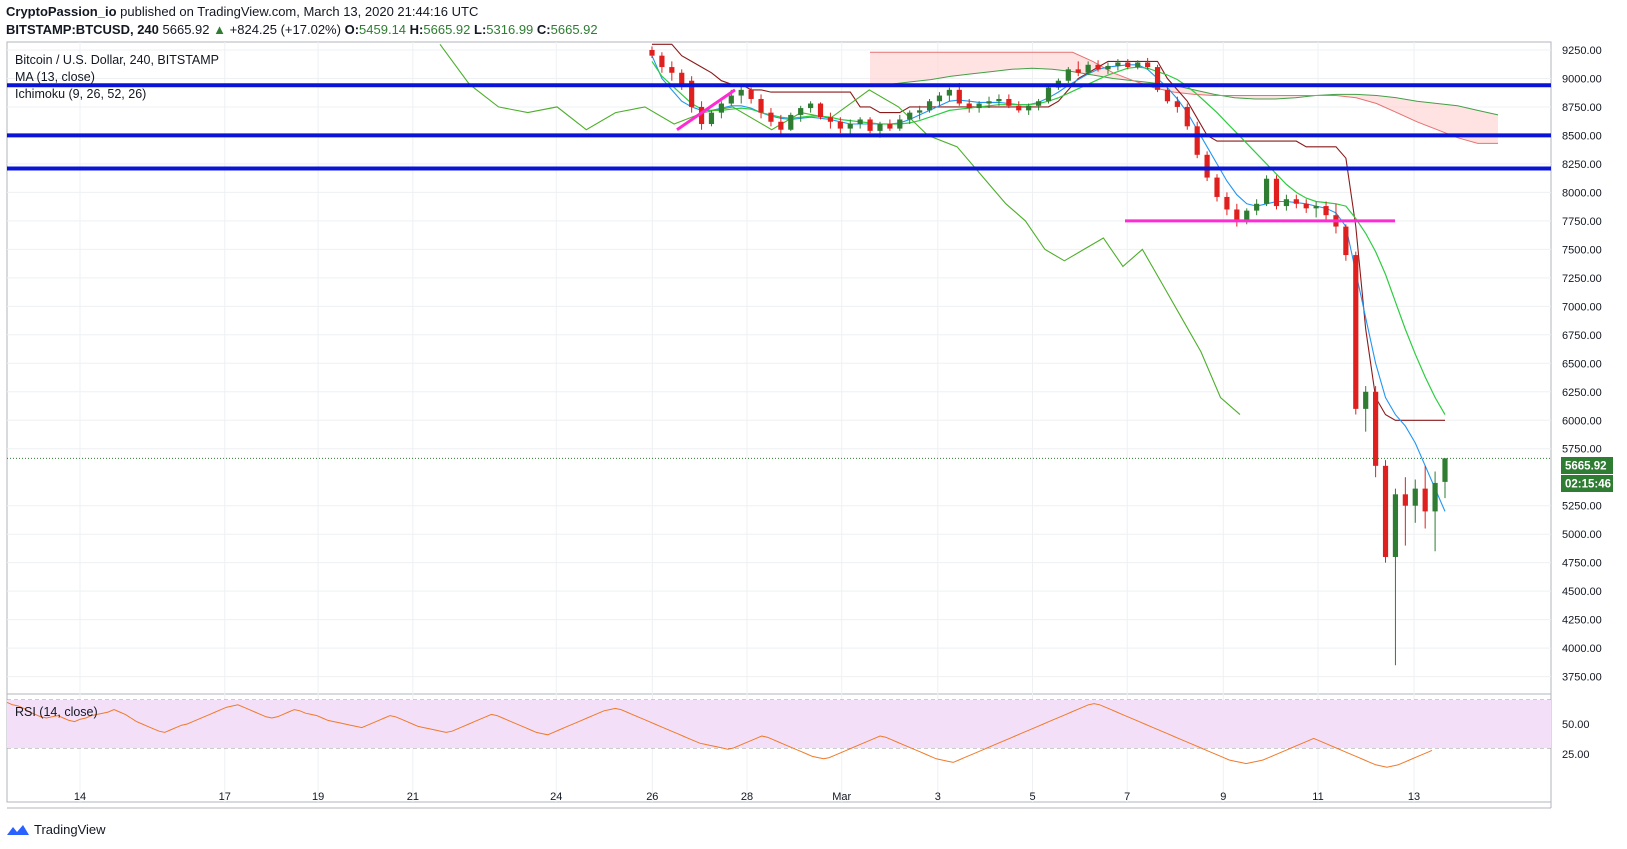  I want to click on tradingview-logo-icon, so click(18, 829).